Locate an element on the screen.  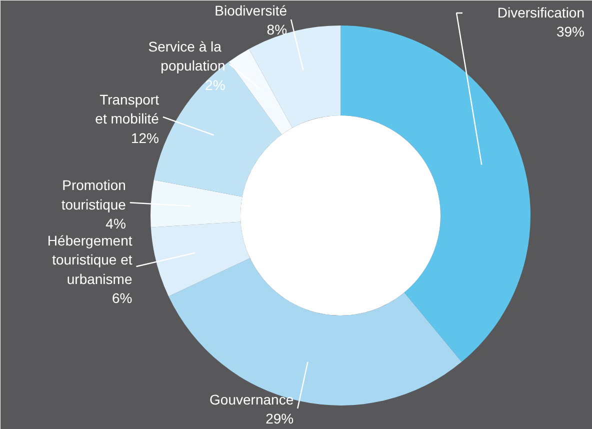
data-label: 29% is located at coordinates (280, 418).